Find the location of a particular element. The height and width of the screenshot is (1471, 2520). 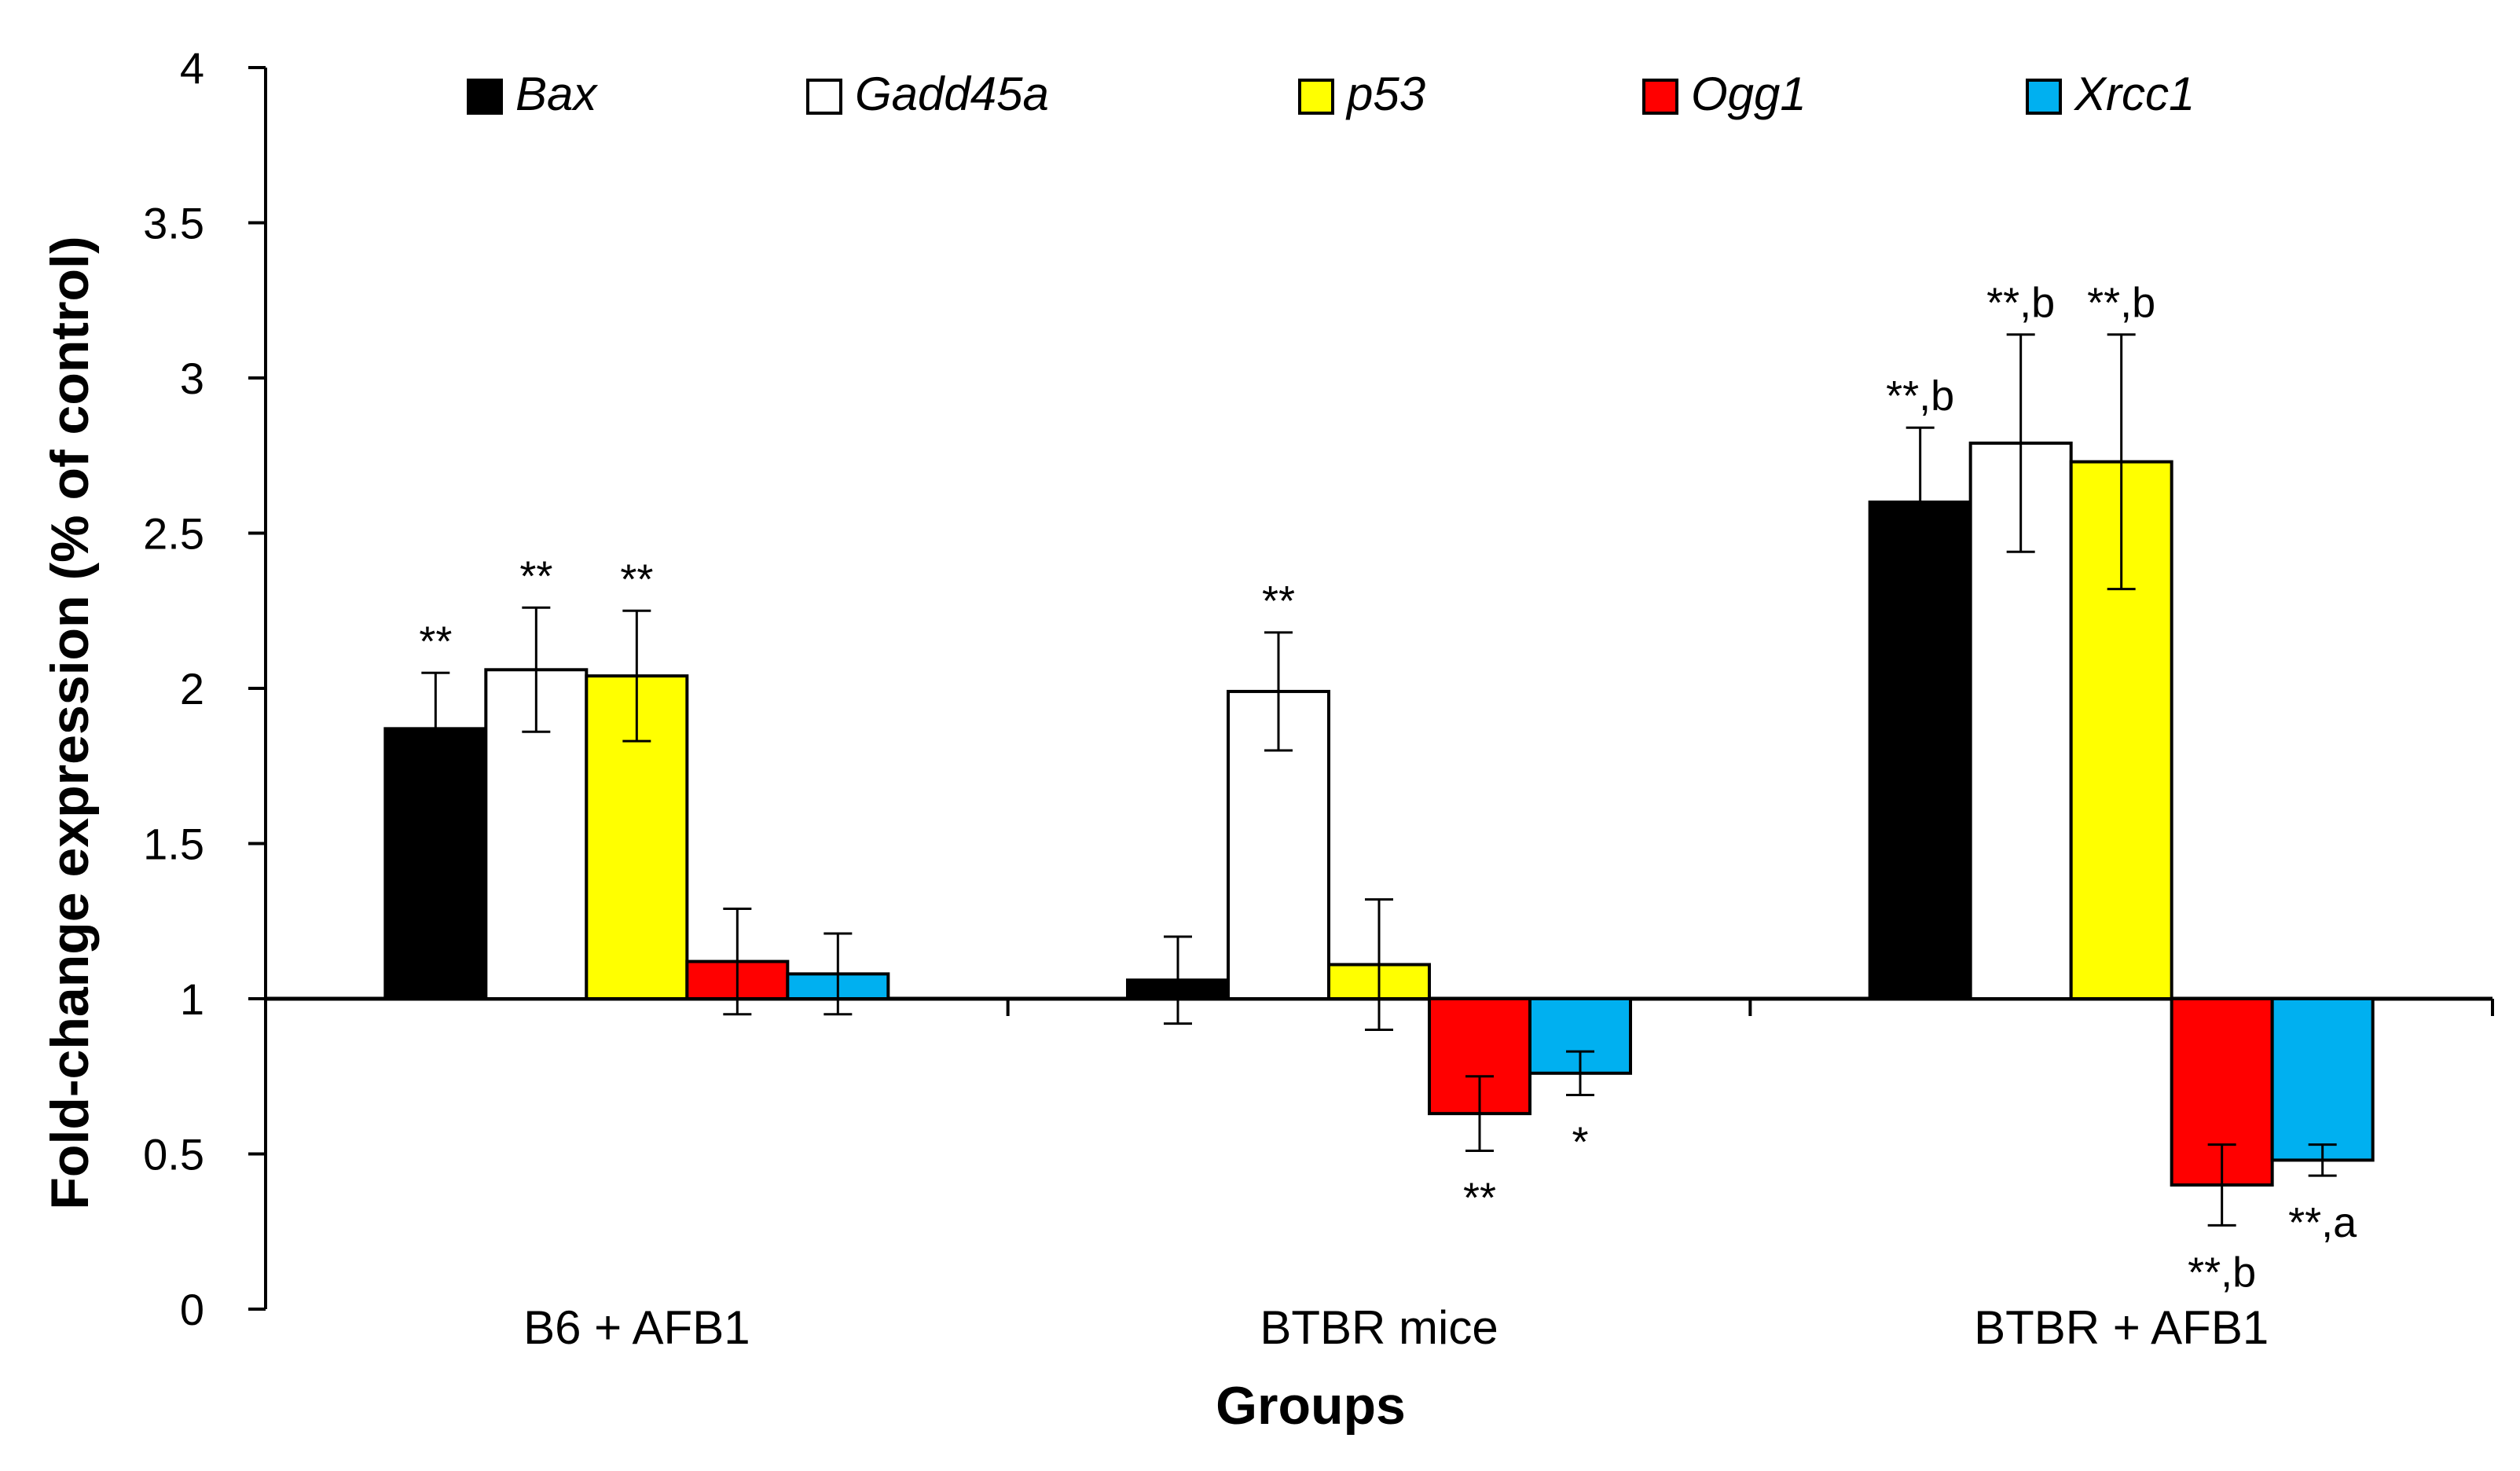

y-tick-label: 1.5 is located at coordinates (173, 844).